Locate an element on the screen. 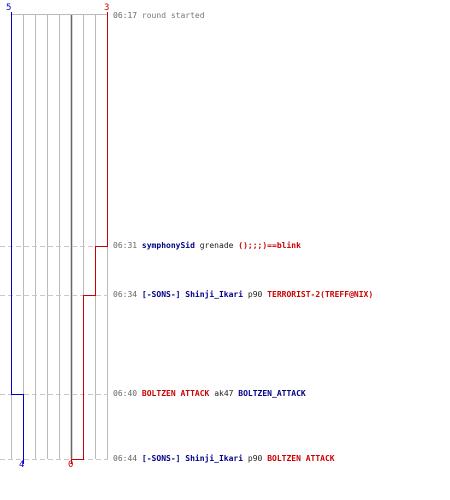  victim-name: BOLTZEN ATTACK is located at coordinates (301, 458).